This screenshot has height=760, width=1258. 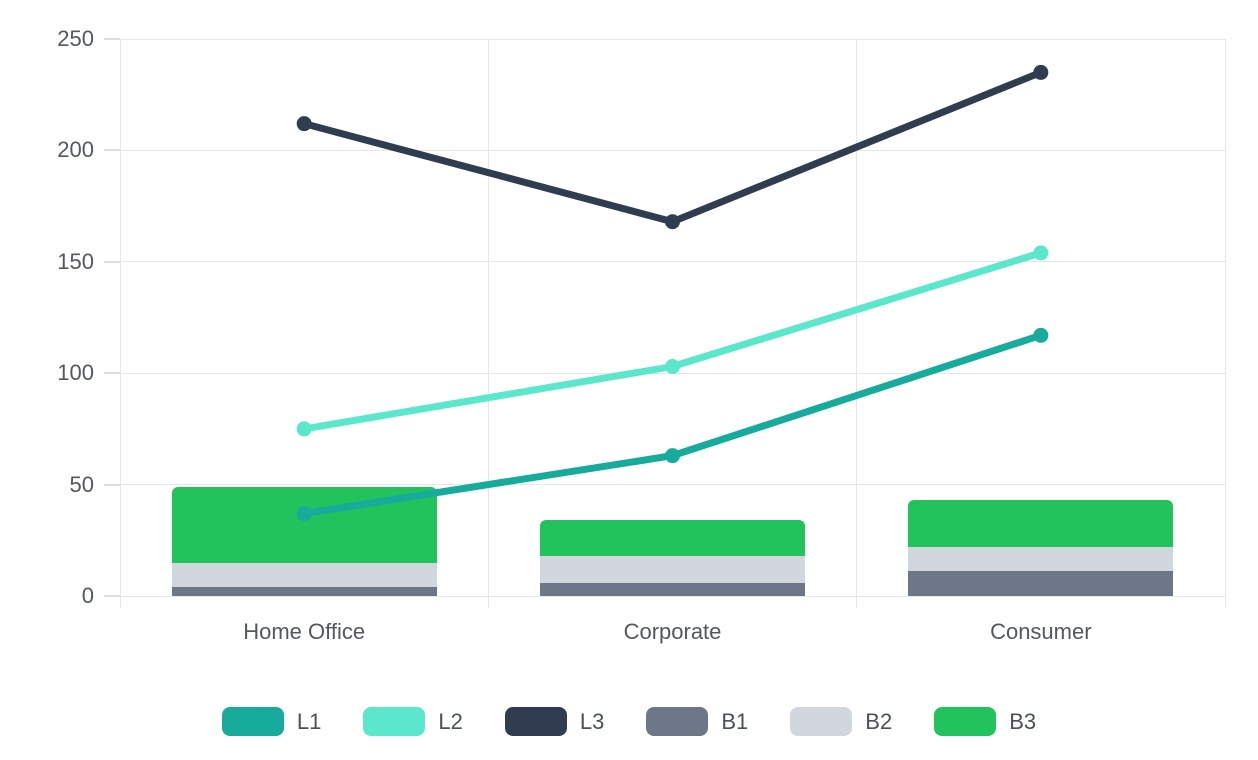 I want to click on legend-label: L2, so click(x=450, y=721).